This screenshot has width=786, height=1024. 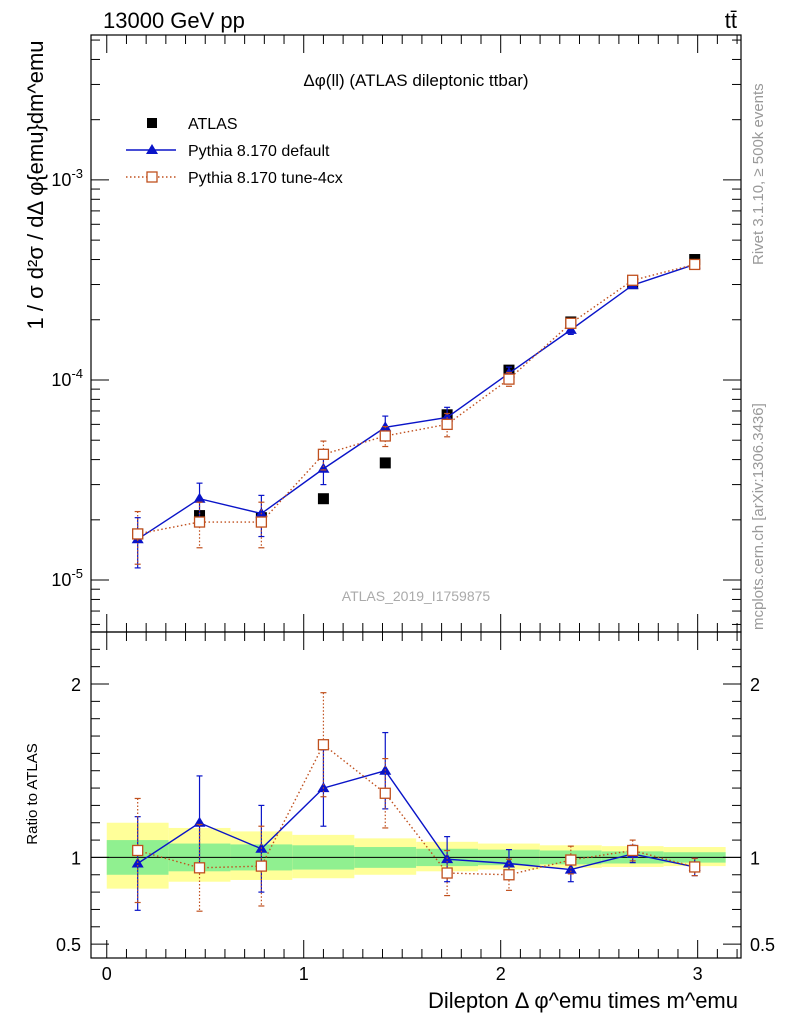 What do you see at coordinates (35, 184) in the screenshot?
I see `main-ylabel: 1 / σ d²σ / dΔ φ{emu}dm^emu` at bounding box center [35, 184].